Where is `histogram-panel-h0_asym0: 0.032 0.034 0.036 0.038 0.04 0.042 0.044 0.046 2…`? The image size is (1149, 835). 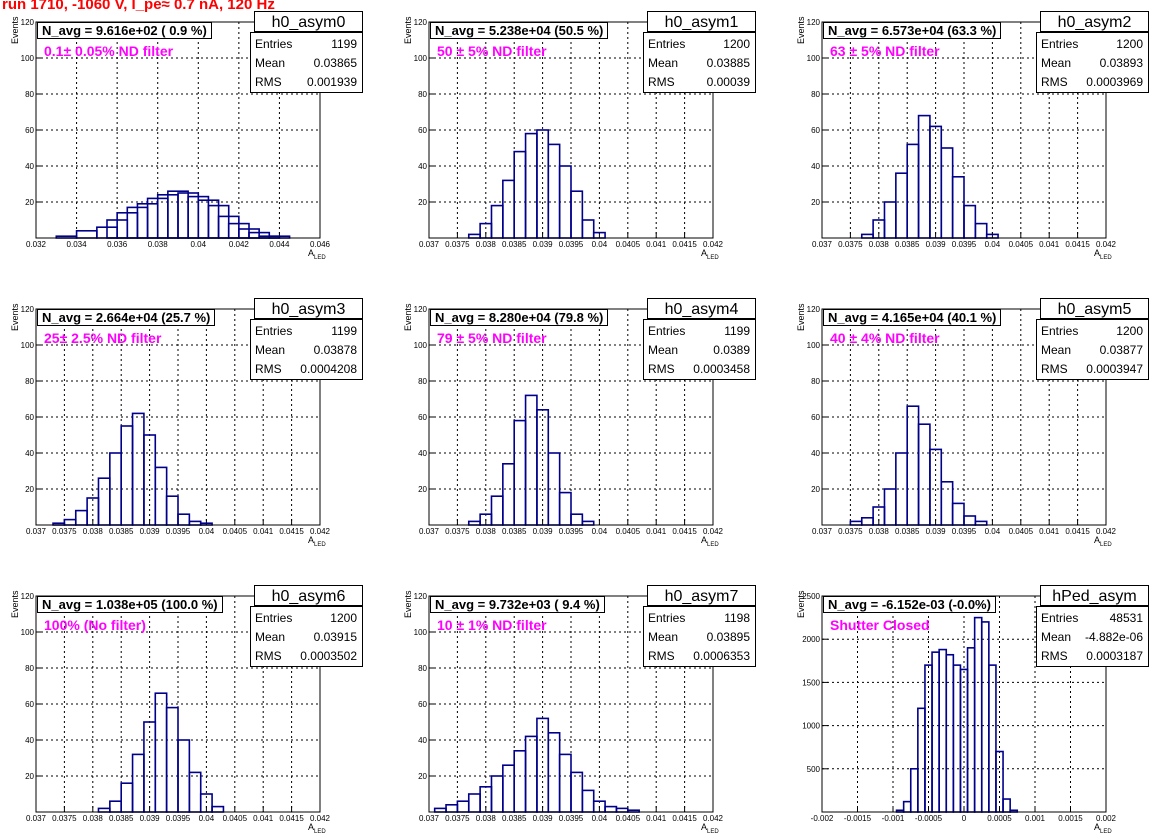 histogram-panel-h0_asym0: 0.032 0.034 0.036 0.038 0.04 0.042 0.044 0.046 2… is located at coordinates (181, 130).